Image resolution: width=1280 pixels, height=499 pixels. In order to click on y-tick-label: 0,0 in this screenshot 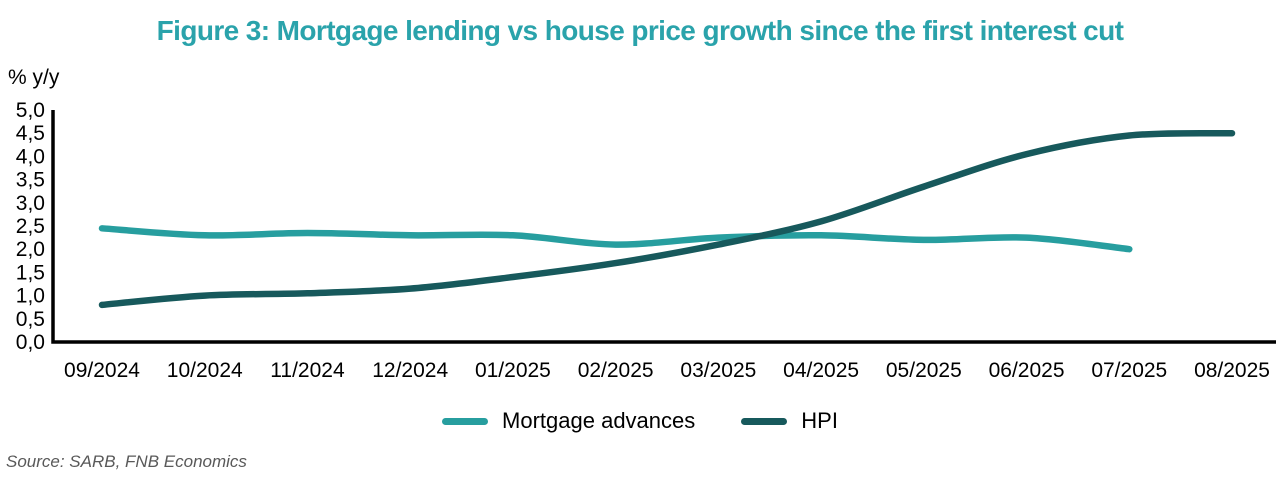, I will do `click(30, 342)`.